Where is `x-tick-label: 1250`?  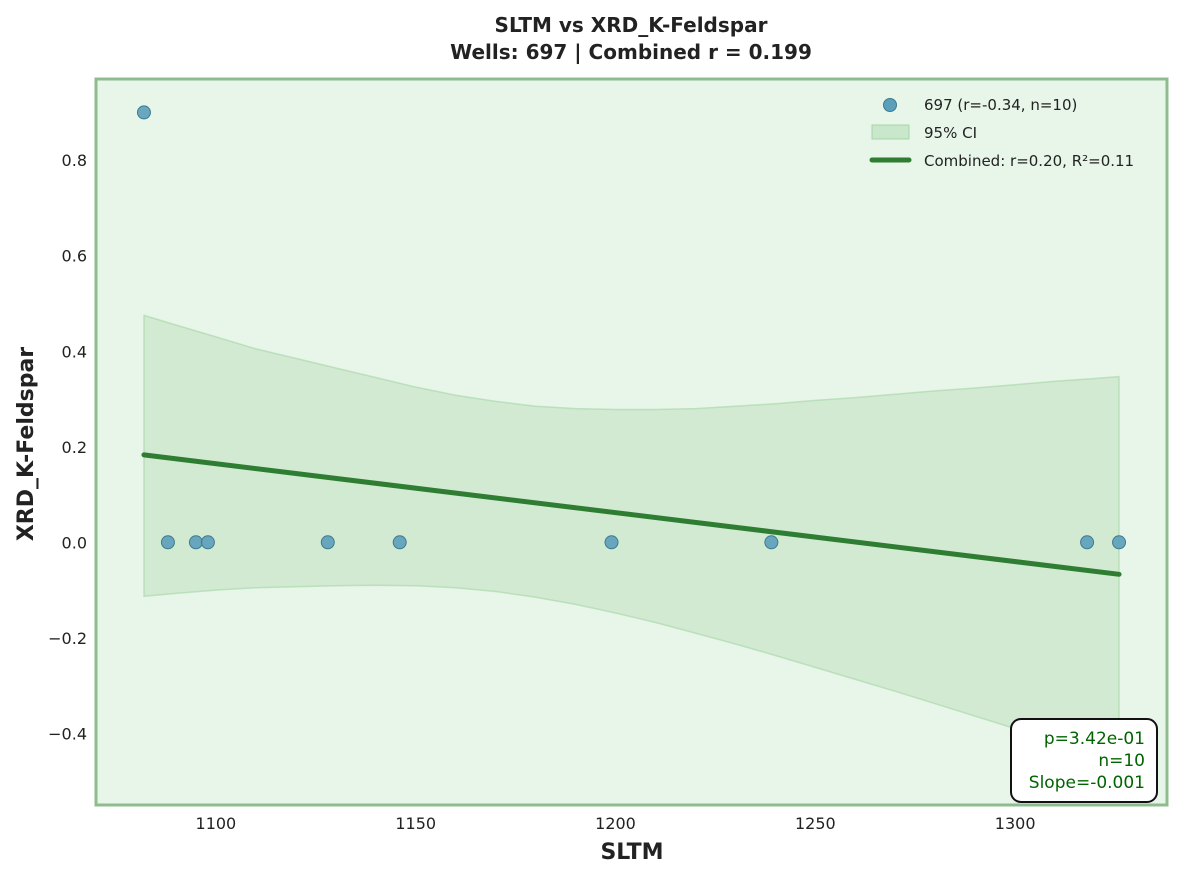
x-tick-label: 1250 is located at coordinates (815, 823).